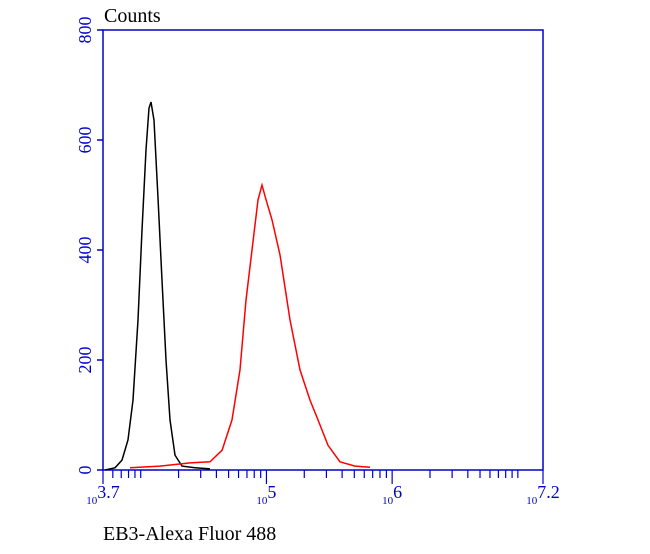  I want to click on x-tick-label: 105, so click(266, 494).